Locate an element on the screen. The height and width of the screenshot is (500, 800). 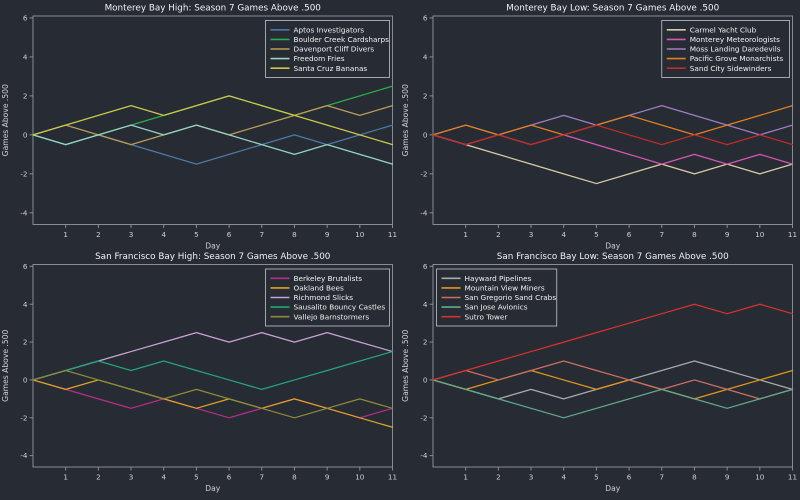
legend-item: Santa Cruz Bananas is located at coordinates (319, 68).